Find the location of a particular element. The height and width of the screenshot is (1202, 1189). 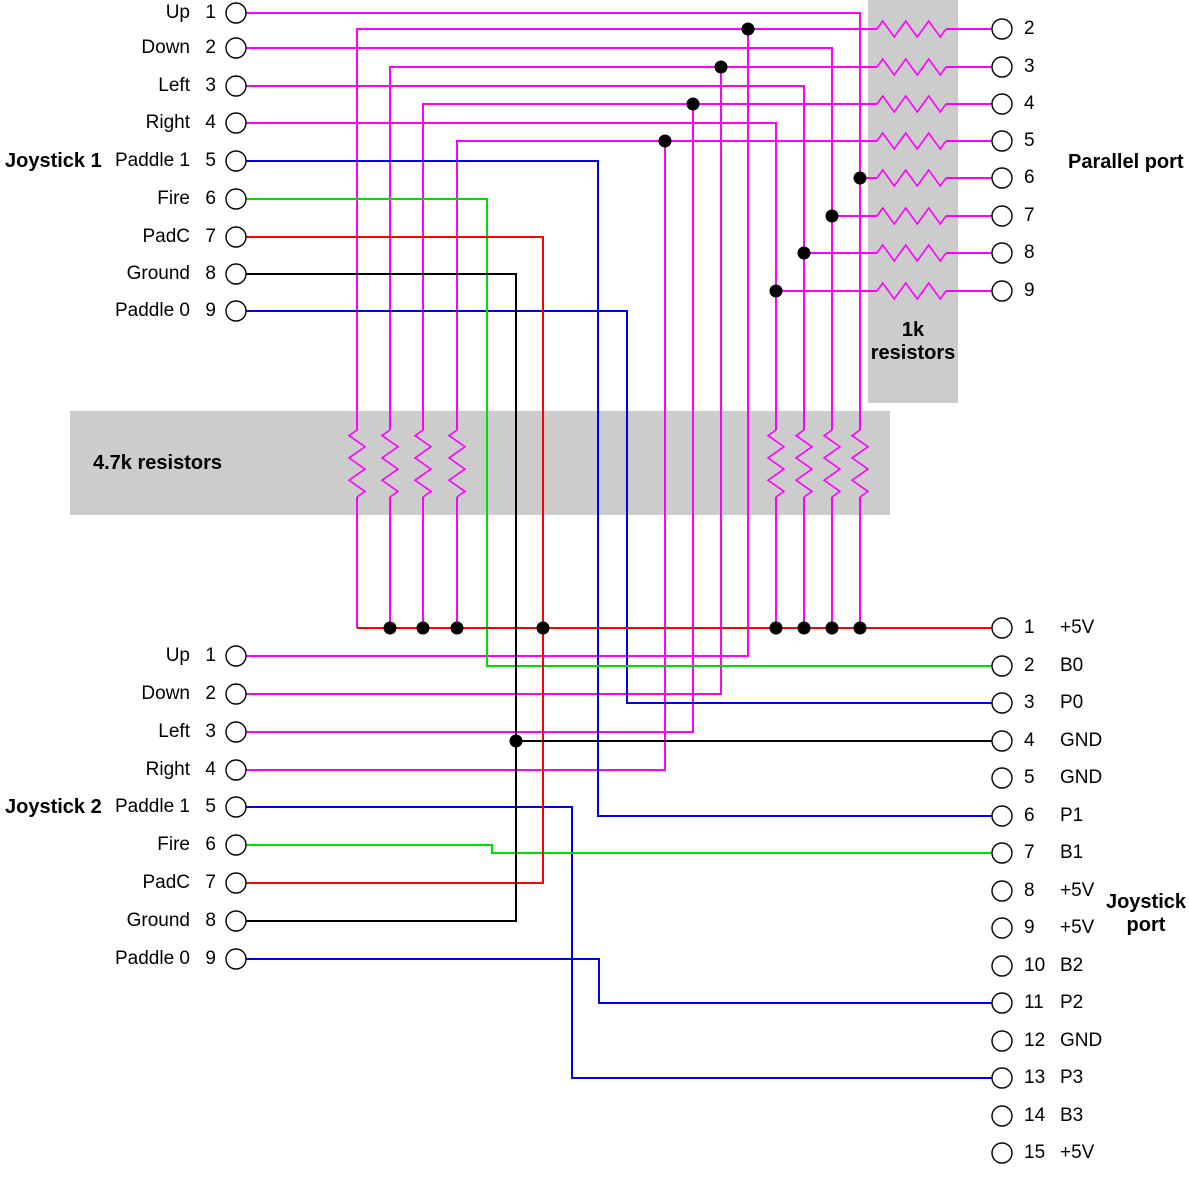

joystick1-pin-name-ground: Ground is located at coordinates (158, 273).